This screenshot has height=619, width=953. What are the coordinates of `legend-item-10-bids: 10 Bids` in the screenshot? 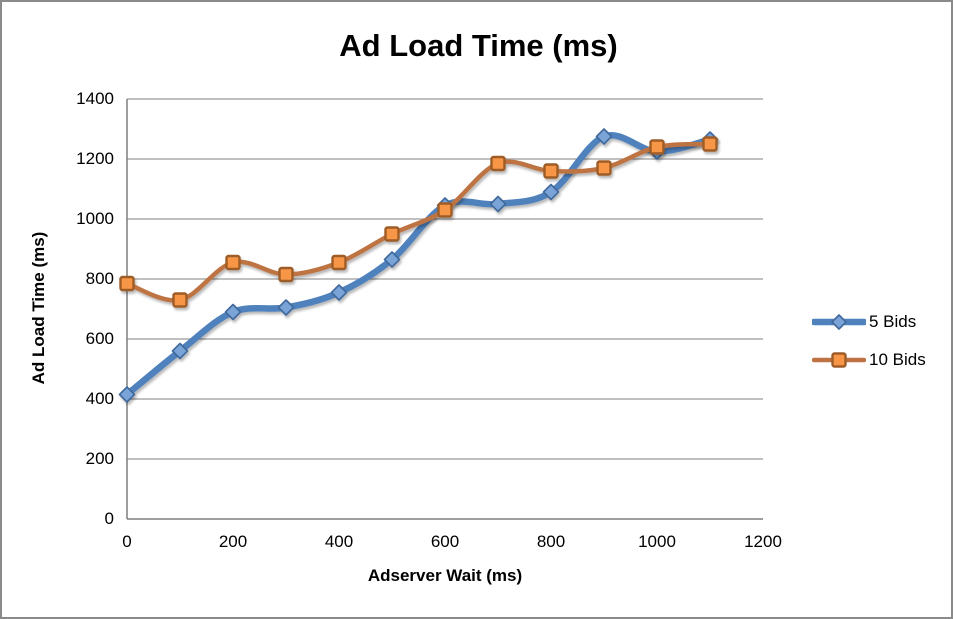 It's located at (869, 360).